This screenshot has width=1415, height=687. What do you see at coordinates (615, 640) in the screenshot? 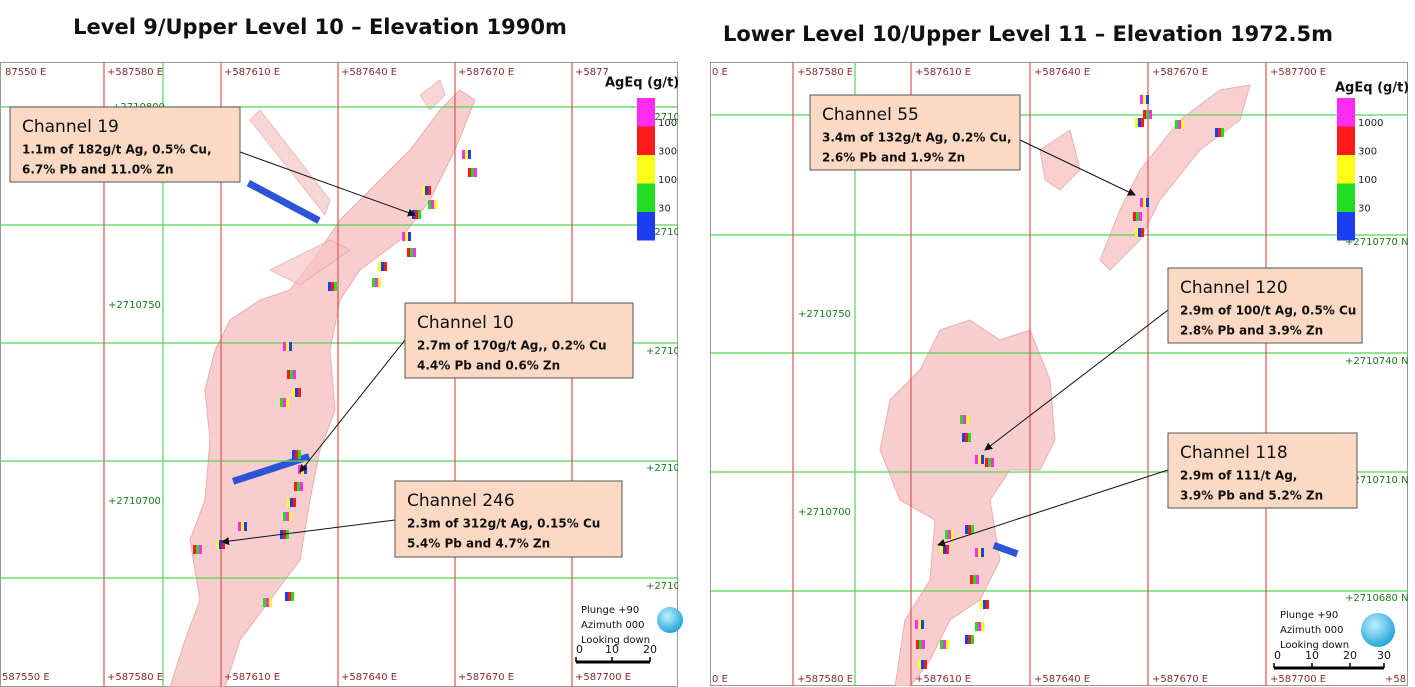
I see `view-info: Looking down` at bounding box center [615, 640].